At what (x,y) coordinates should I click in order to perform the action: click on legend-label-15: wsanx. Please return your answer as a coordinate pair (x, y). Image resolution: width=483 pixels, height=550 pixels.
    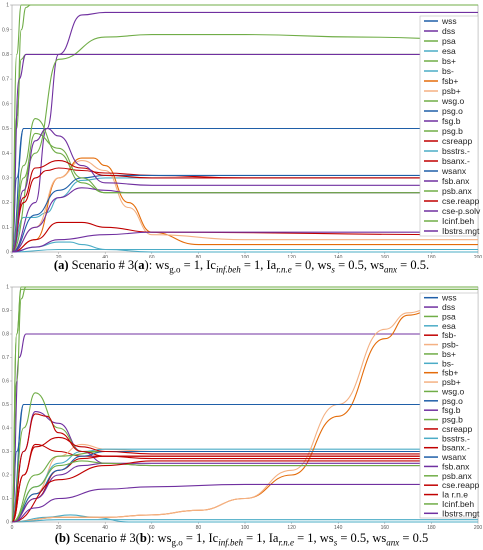
    Looking at the image, I should click on (454, 171).